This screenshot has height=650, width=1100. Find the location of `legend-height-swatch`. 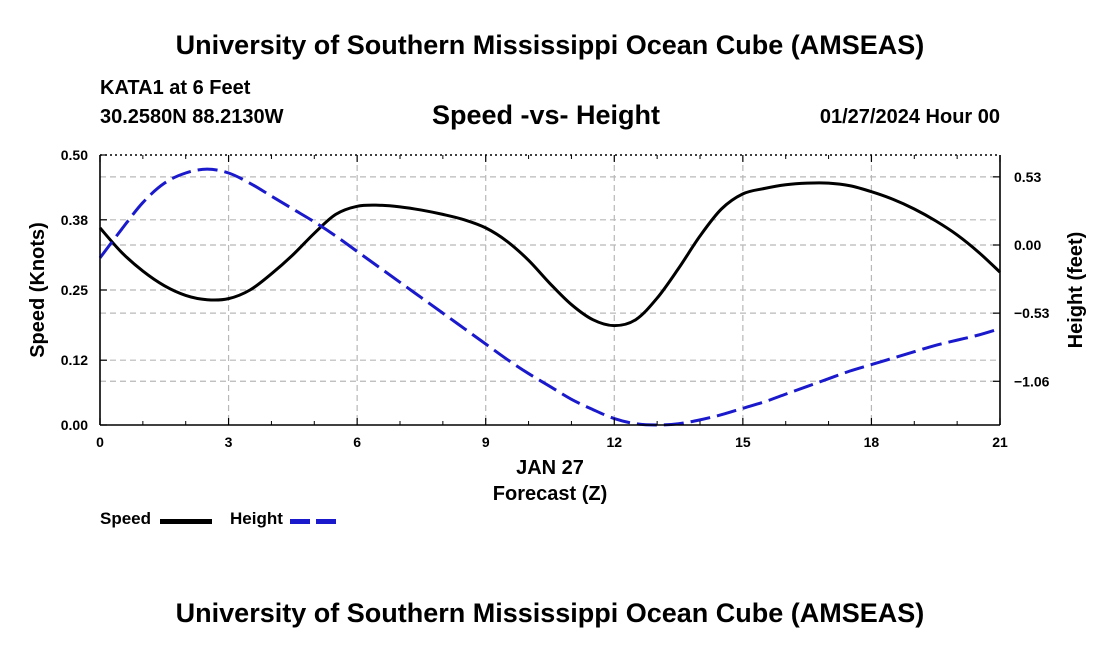

legend-height-swatch is located at coordinates (316, 521).